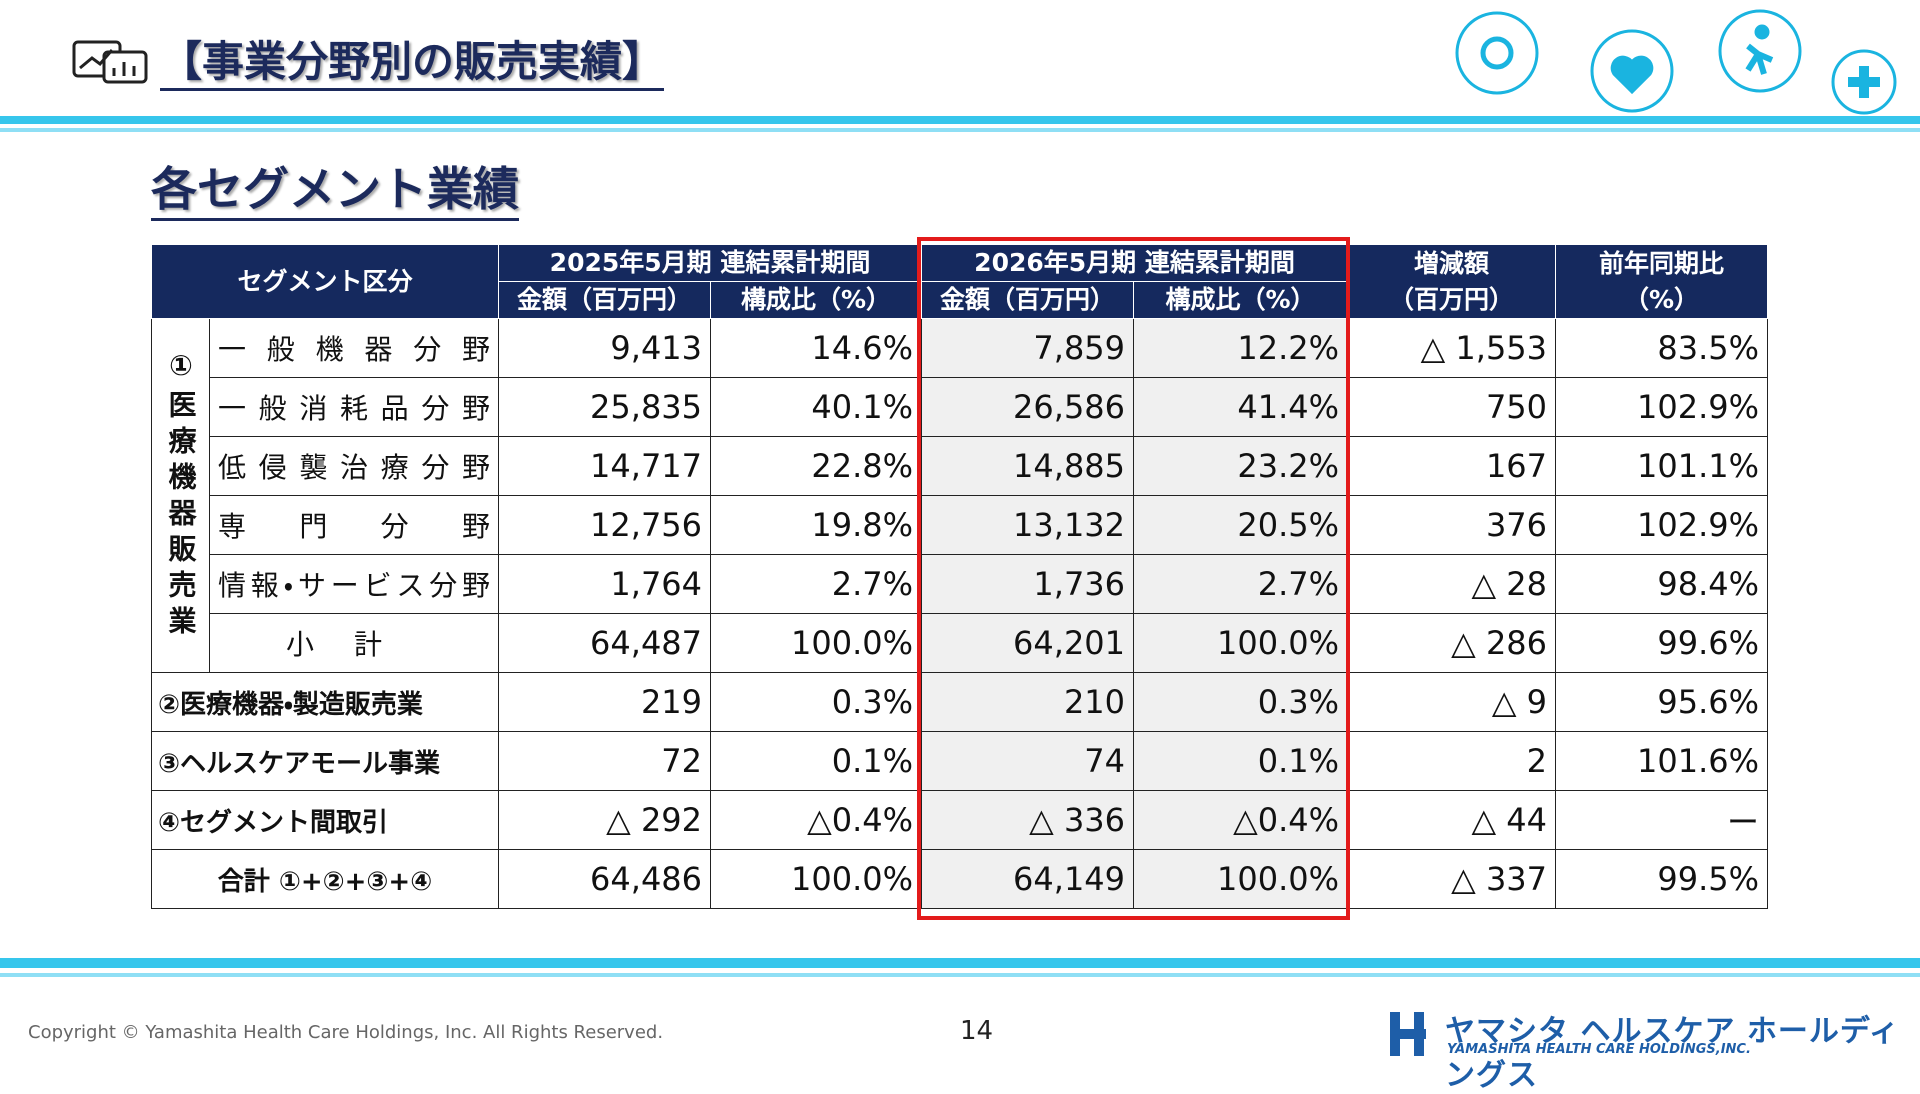  What do you see at coordinates (605, 702) in the screenshot?
I see `value-cell: 219` at bounding box center [605, 702].